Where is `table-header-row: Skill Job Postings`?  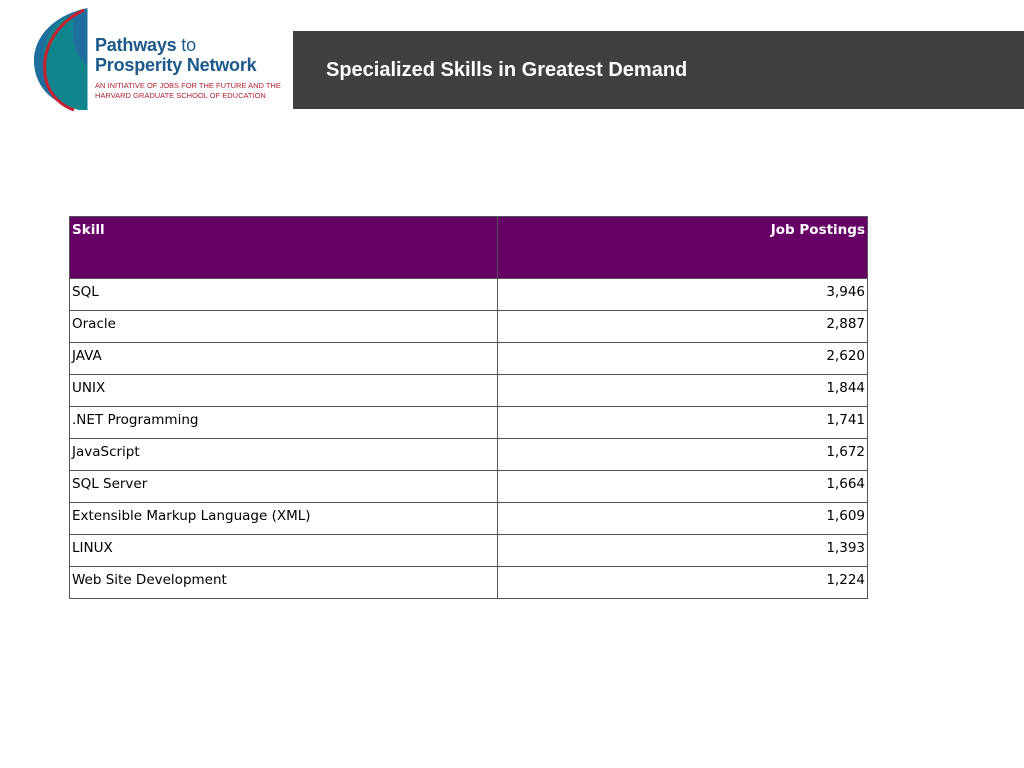
table-header-row: Skill Job Postings is located at coordinates (468, 247).